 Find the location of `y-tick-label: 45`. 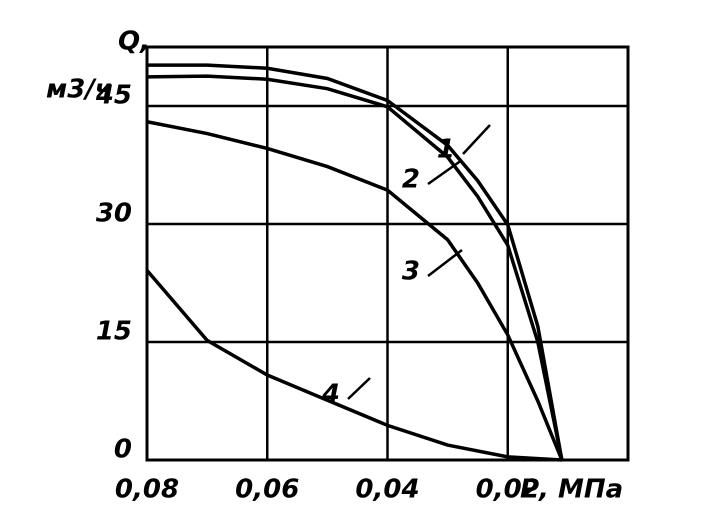

y-tick-label: 45 is located at coordinates (113, 96).